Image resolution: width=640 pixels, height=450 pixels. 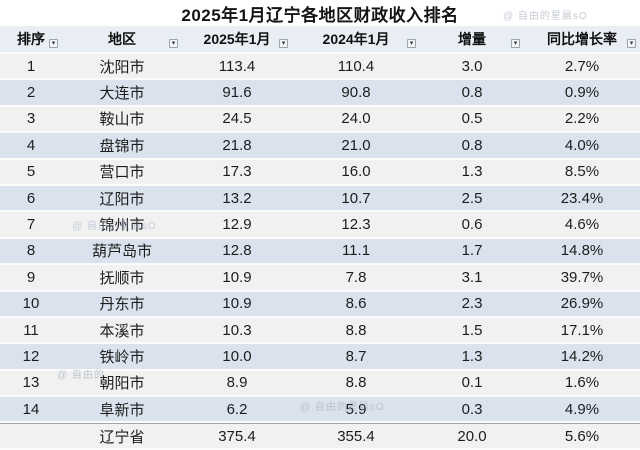 I want to click on growth-cell: 4.9%, so click(x=582, y=409).